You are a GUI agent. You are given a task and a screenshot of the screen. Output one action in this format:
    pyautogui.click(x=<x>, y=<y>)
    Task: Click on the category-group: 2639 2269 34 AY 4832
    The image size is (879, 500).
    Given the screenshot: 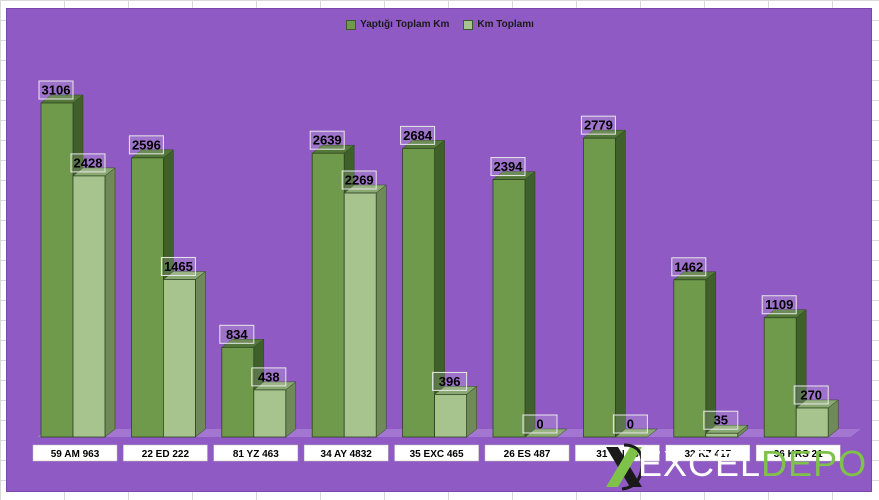 What is the action you would take?
    pyautogui.click(x=346, y=296)
    